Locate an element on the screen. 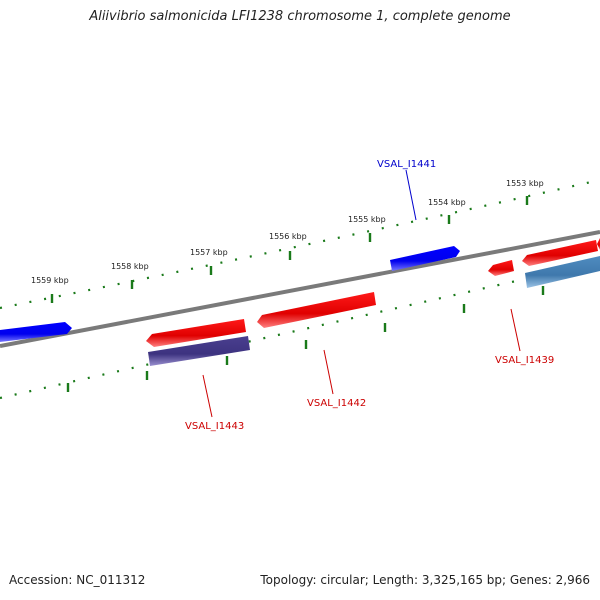 The height and width of the screenshot is (600, 600). gene-arrow-right-edge is located at coordinates (598, 244).